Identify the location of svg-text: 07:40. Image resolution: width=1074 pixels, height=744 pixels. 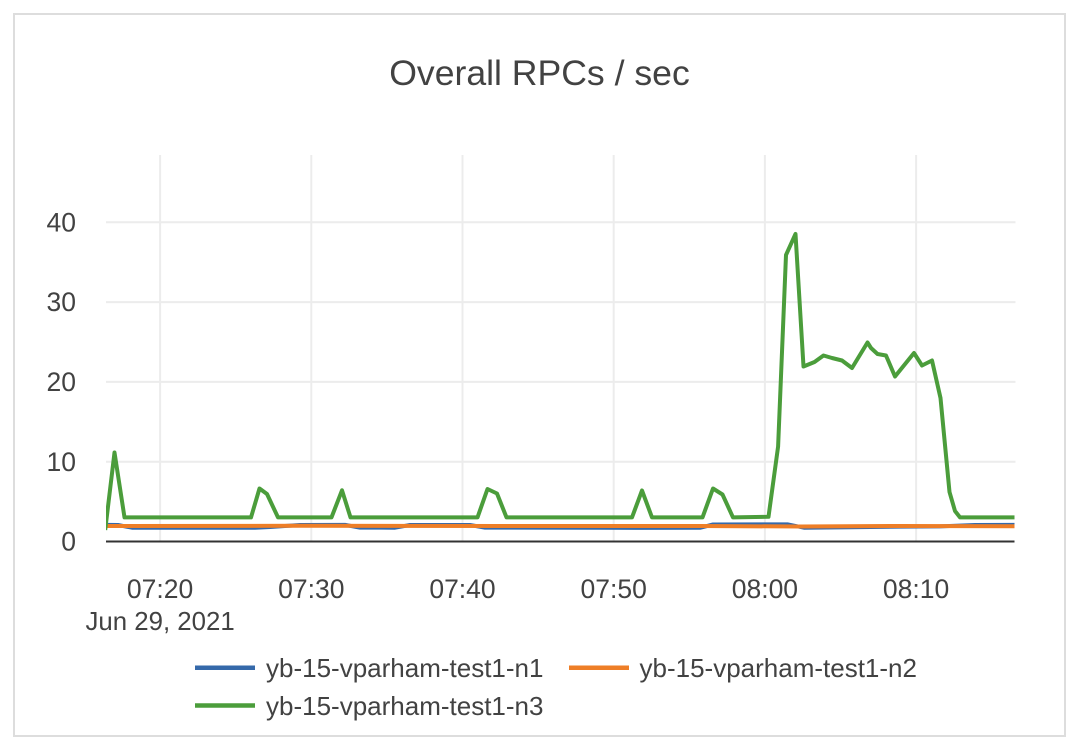
(462, 589).